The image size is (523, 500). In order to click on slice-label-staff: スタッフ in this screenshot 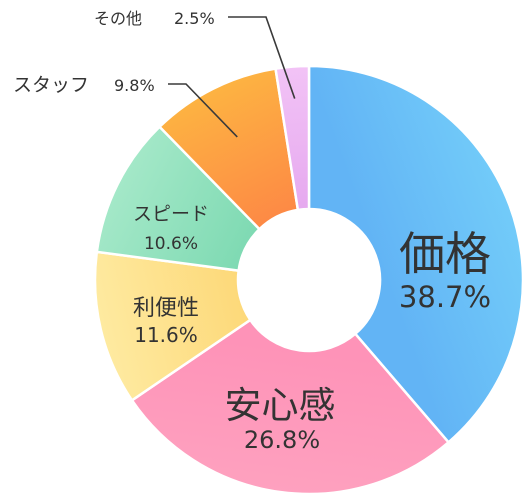, I will do `click(51, 85)`.